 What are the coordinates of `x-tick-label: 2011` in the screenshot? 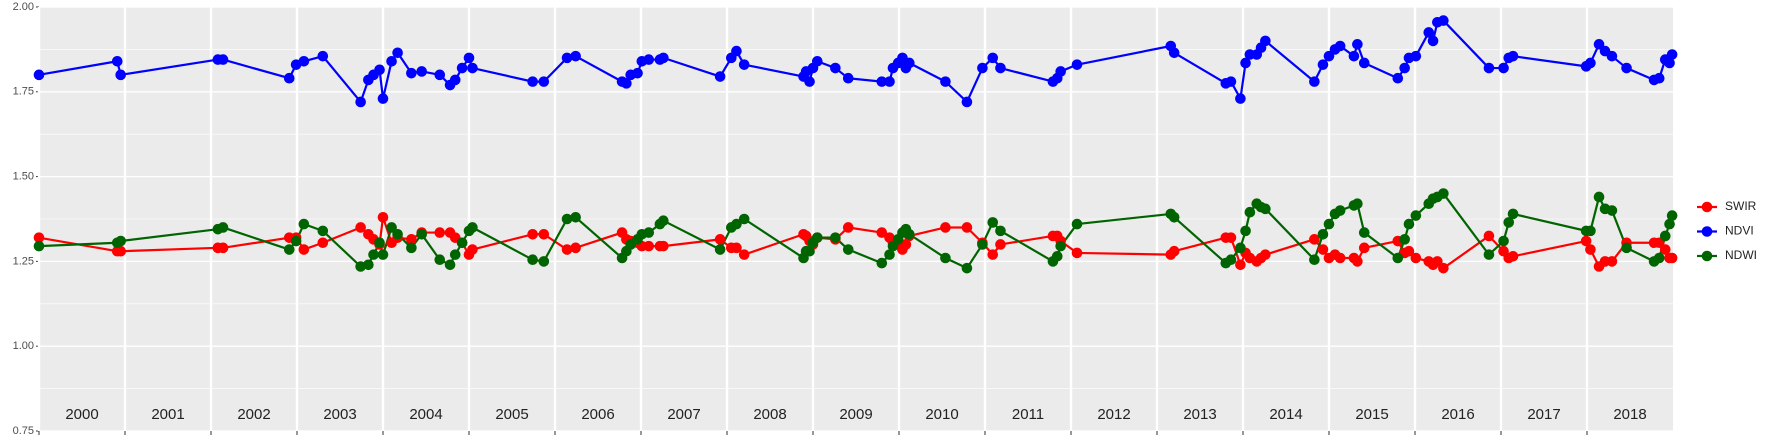 It's located at (1028, 414).